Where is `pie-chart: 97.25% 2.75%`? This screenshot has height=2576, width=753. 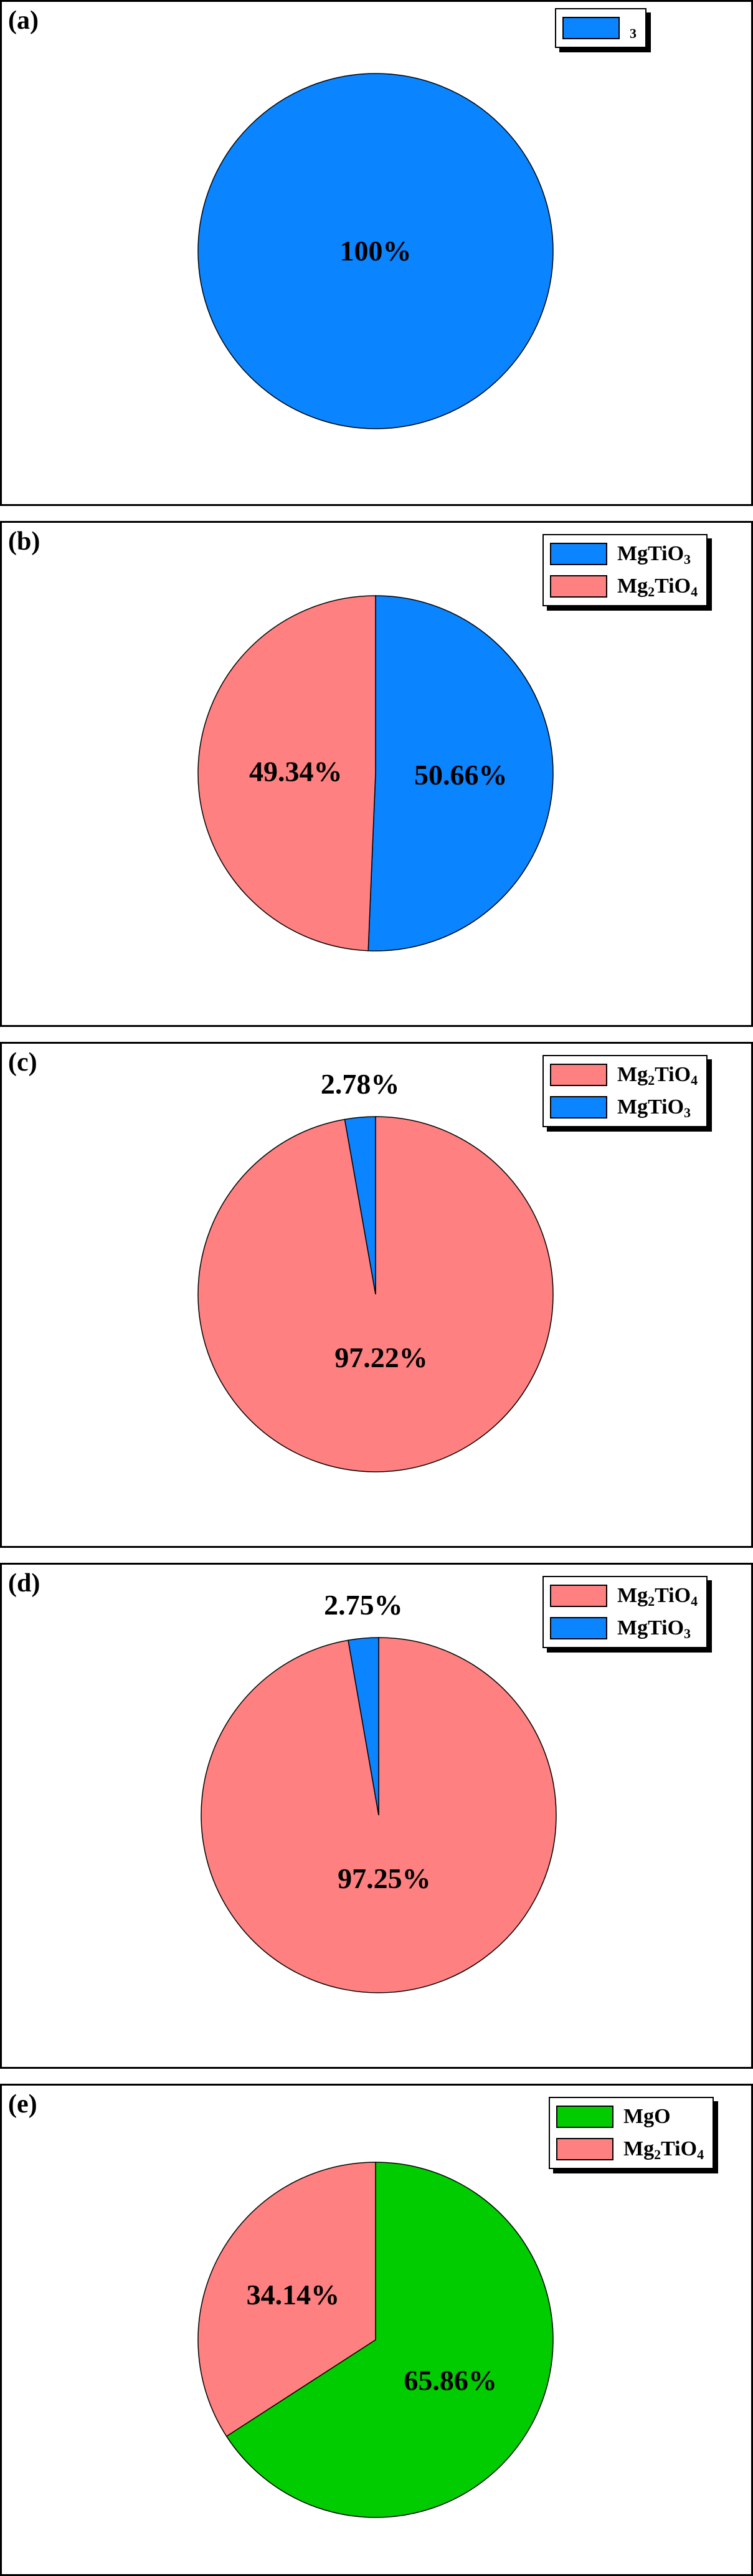 pie-chart: 97.25% 2.75% is located at coordinates (379, 1791).